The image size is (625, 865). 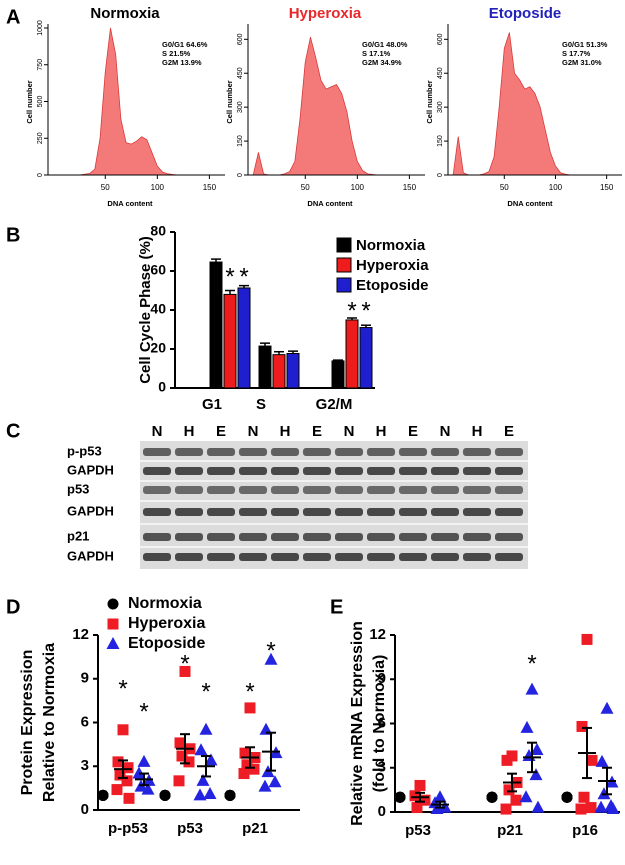 I want to click on lane-label: H, so click(x=381, y=431).